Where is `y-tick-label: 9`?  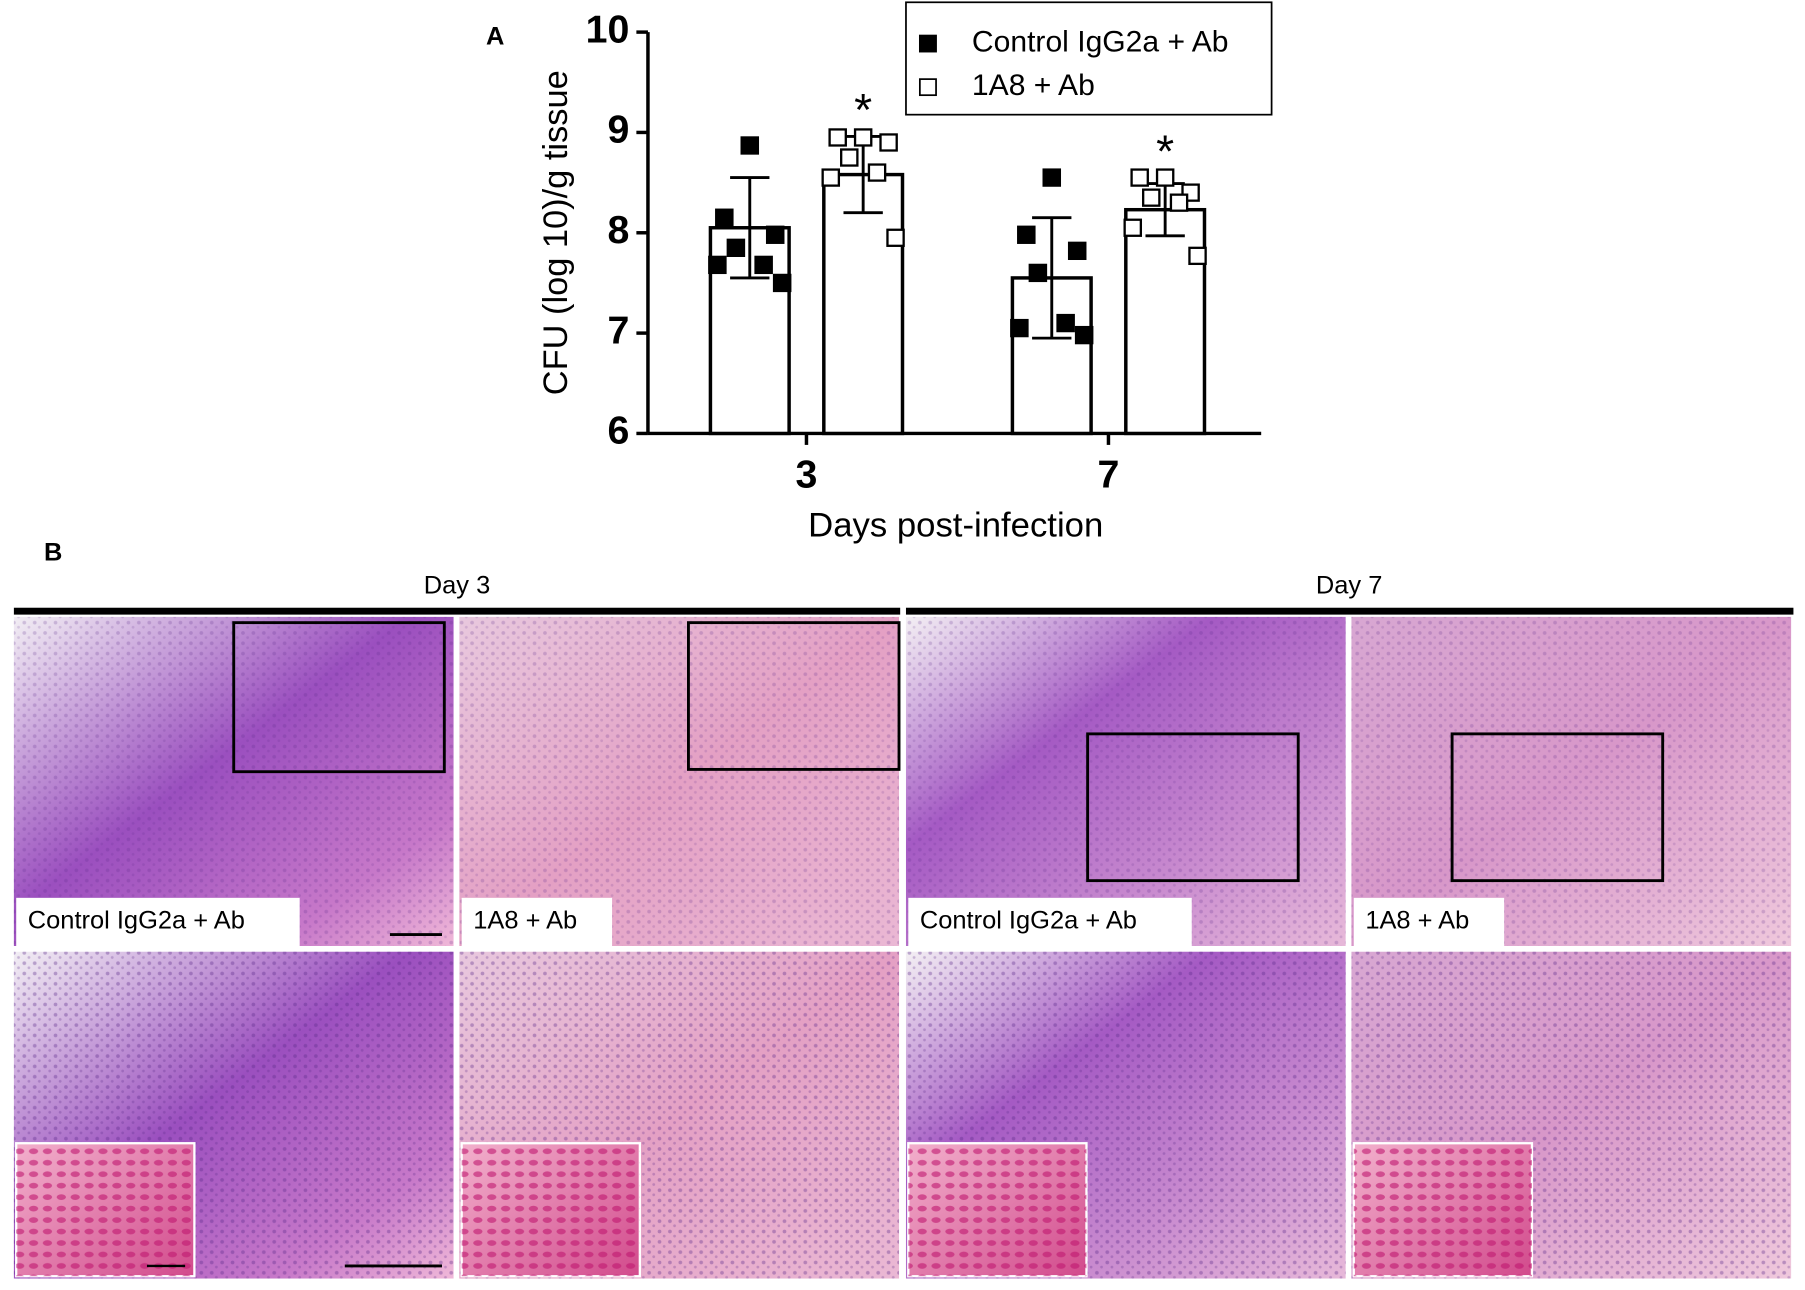
y-tick-label: 9 is located at coordinates (619, 130).